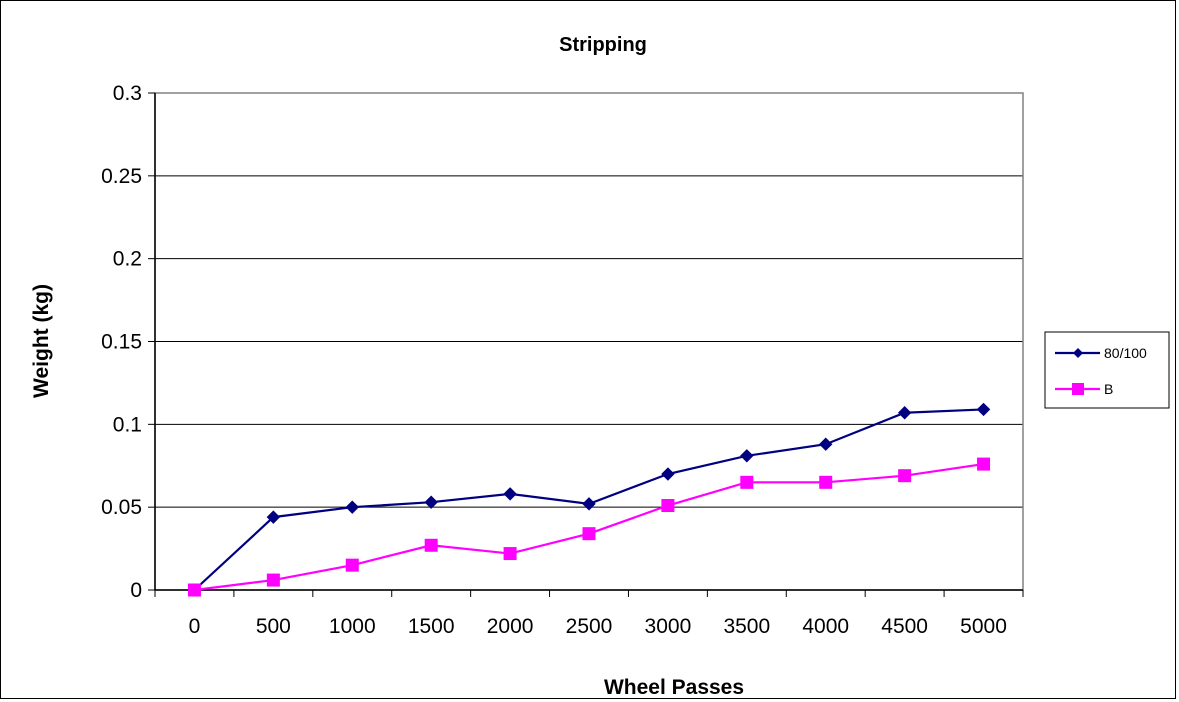 The height and width of the screenshot is (702, 1179). Describe the element at coordinates (127, 259) in the screenshot. I see `y-tick-label: 0.2` at that location.